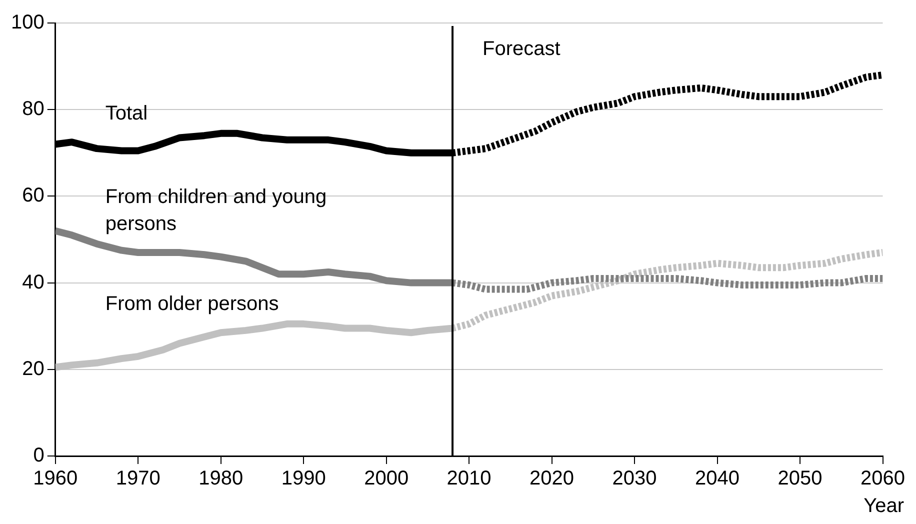  I want to click on x-tick-label: 1990, so click(303, 479).